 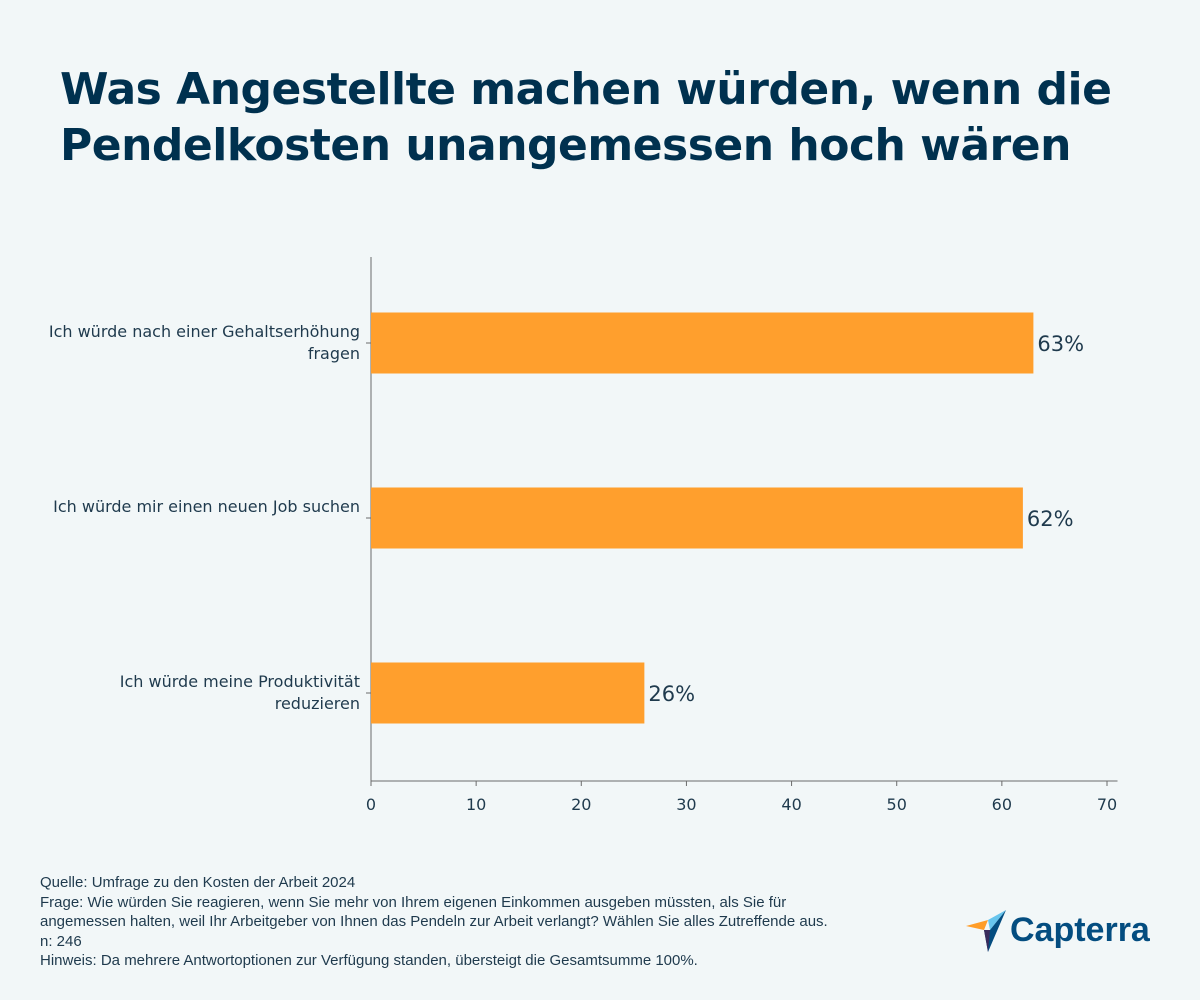 I want to click on x-tick-label: 60, so click(x=1002, y=804).